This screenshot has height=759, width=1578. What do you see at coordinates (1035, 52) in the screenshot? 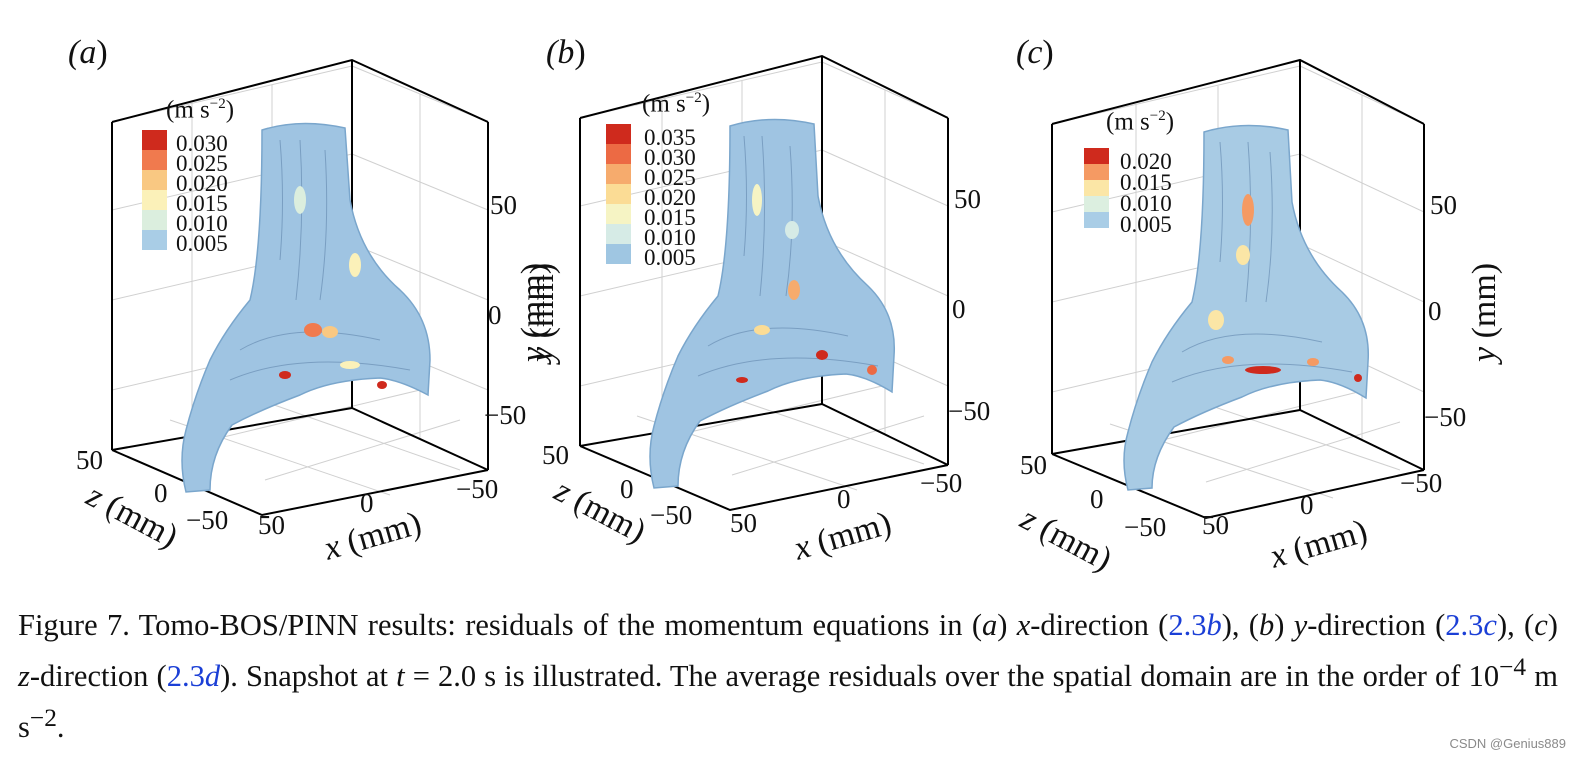
I see `panel-label: (c)` at bounding box center [1035, 52].